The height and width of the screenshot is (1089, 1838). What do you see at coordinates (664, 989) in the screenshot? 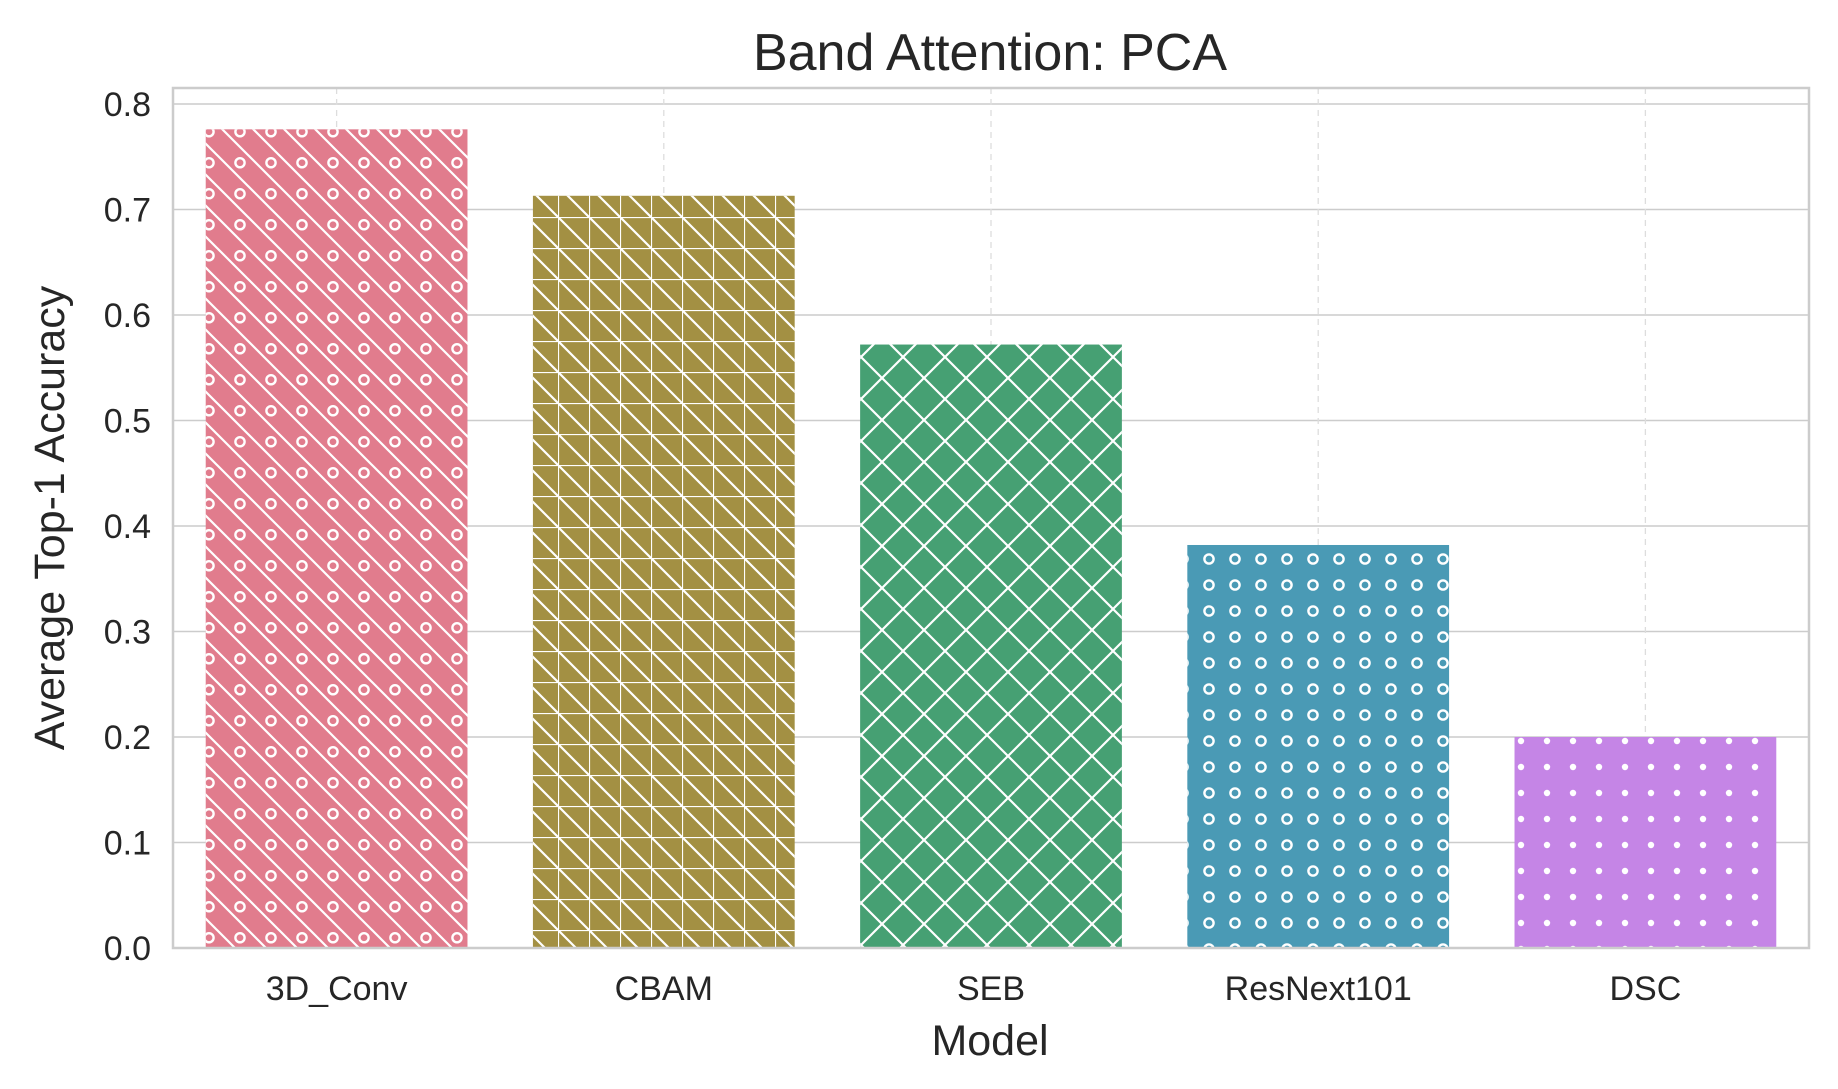
I see `x-tick-label: CBAM` at bounding box center [664, 989].